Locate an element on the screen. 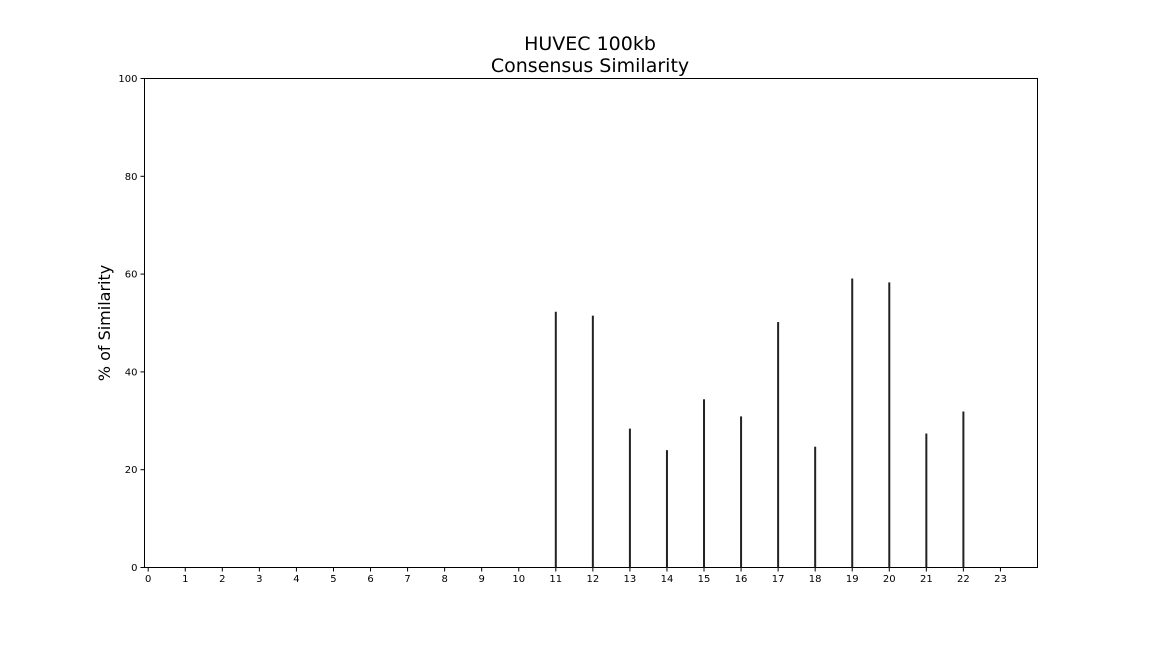 This screenshot has height=648, width=1152. y-tick-label: 60 is located at coordinates (131, 275).